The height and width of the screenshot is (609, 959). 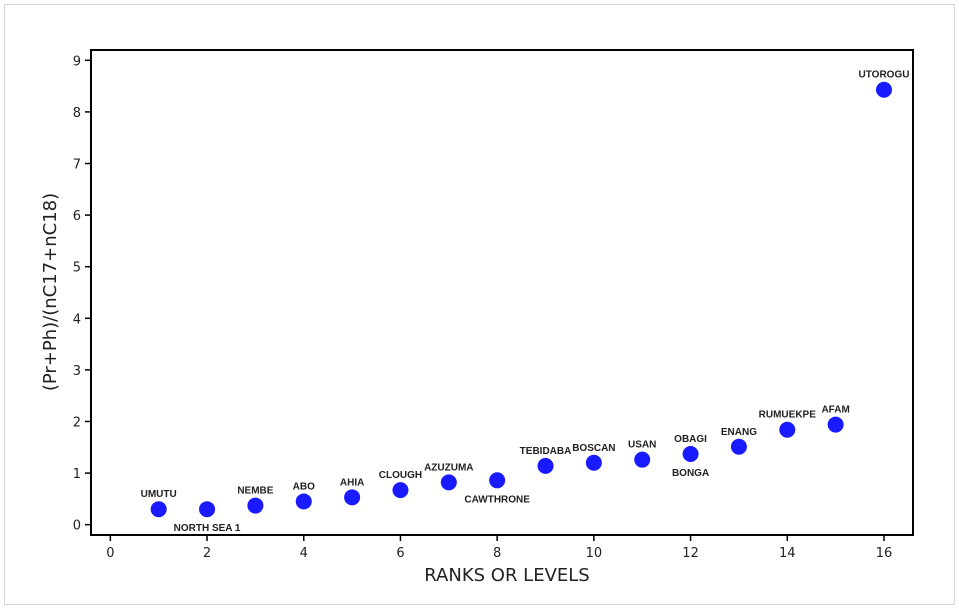 What do you see at coordinates (77, 474) in the screenshot?
I see `y-tick-label: 1` at bounding box center [77, 474].